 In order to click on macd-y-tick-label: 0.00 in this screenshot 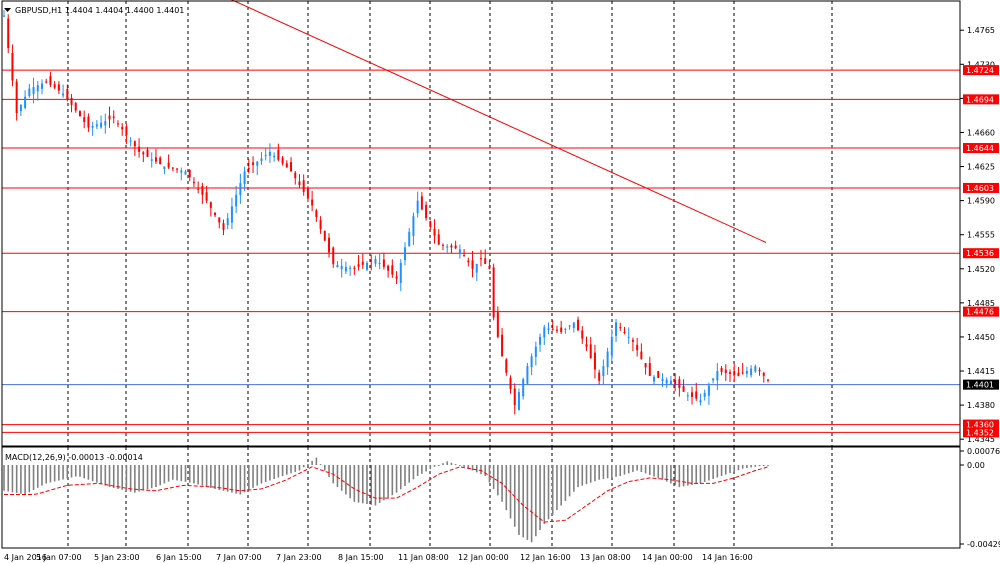, I will do `click(976, 465)`.